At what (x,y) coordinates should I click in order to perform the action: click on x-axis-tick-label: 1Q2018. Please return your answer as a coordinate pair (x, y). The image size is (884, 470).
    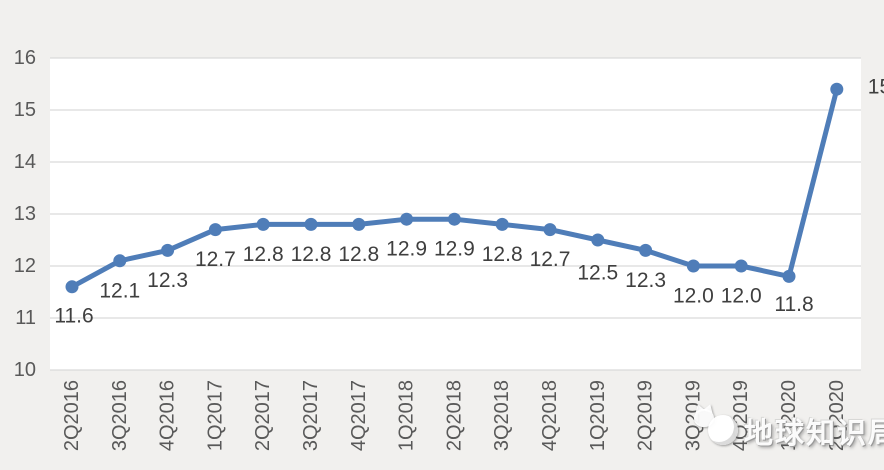
    Looking at the image, I should click on (407, 415).